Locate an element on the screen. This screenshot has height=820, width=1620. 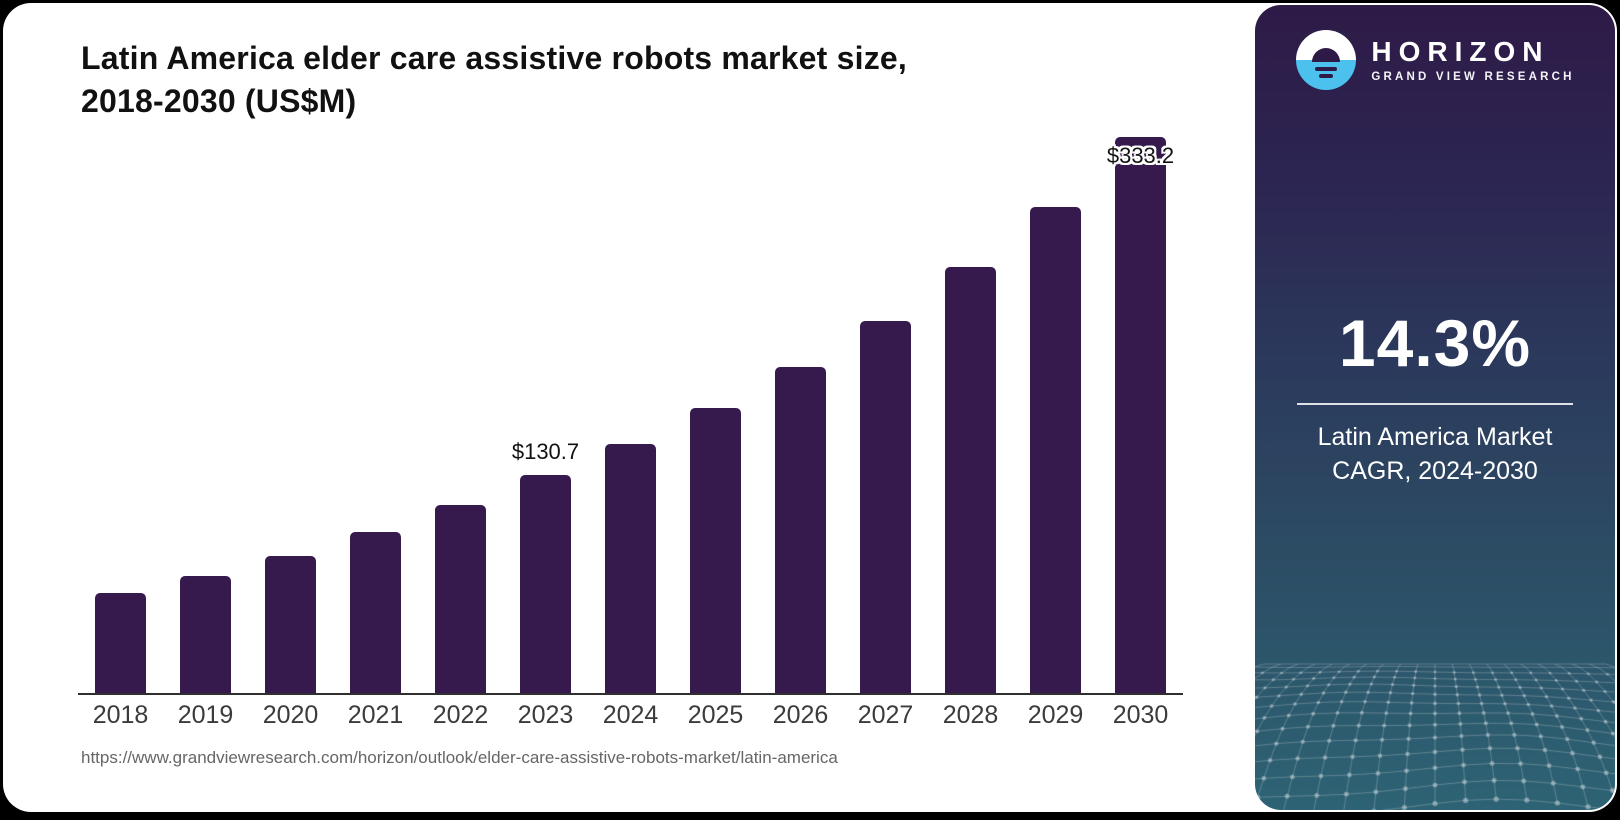
bar-2020 is located at coordinates (290, 624).